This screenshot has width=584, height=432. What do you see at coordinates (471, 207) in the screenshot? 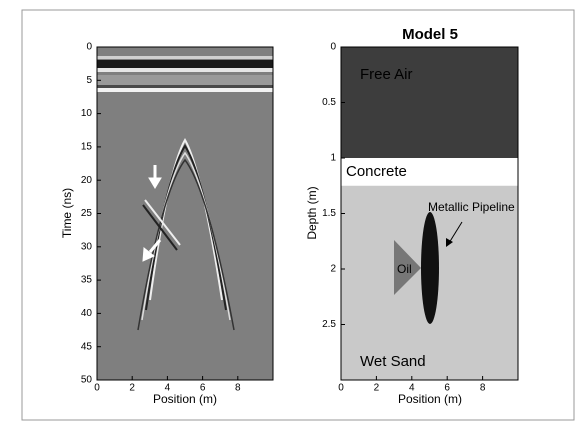
I see `annotation: Metallic Pipeline` at bounding box center [471, 207].